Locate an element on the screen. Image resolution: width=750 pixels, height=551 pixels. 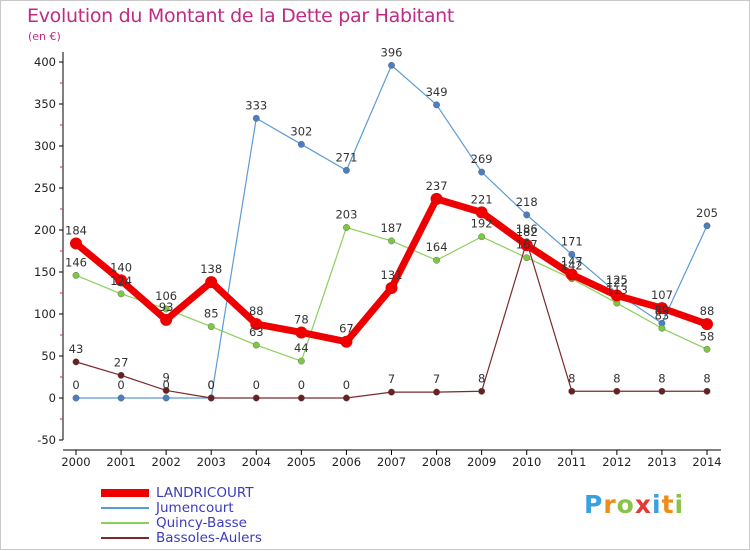
x-tick-label: 2000 is located at coordinates (75, 462).